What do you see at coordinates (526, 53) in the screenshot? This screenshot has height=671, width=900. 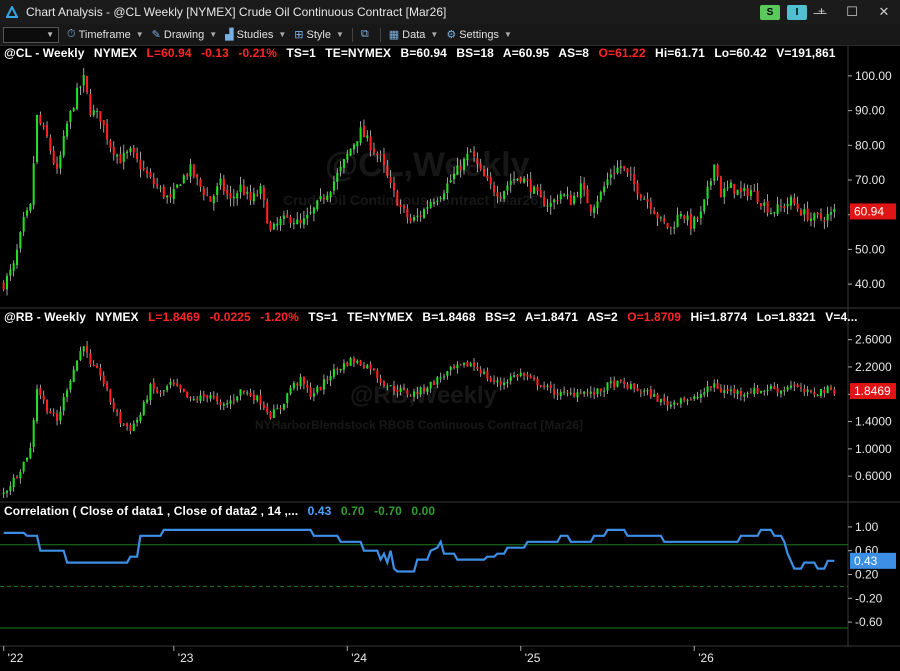 I see `cl-ask: A=60.95` at bounding box center [526, 53].